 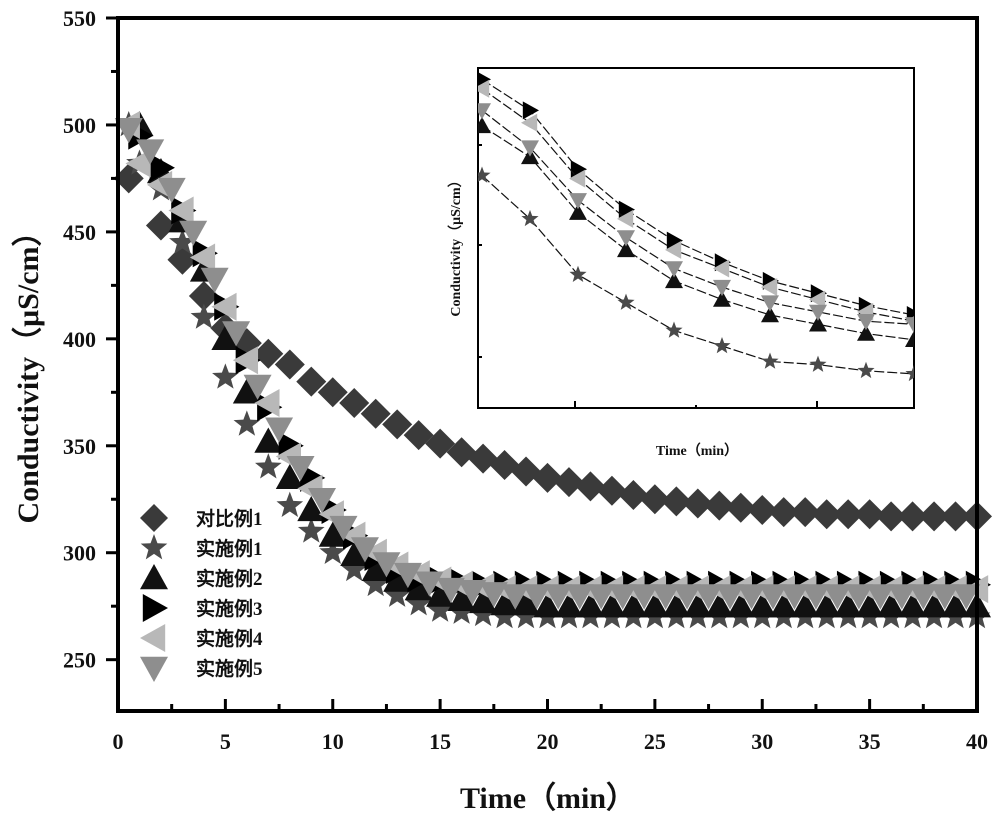 What do you see at coordinates (79, 660) in the screenshot?
I see `y-tick-label: 250` at bounding box center [79, 660].